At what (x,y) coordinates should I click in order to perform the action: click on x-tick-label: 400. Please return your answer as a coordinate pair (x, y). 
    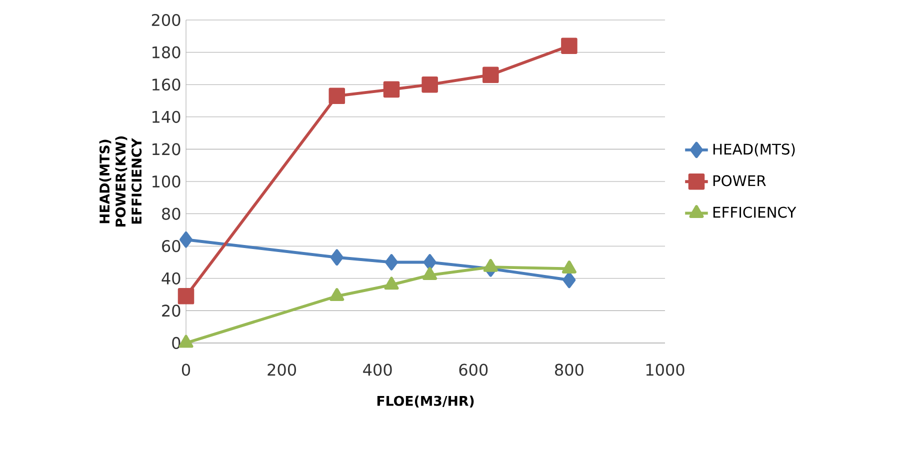
    Looking at the image, I should click on (377, 370).